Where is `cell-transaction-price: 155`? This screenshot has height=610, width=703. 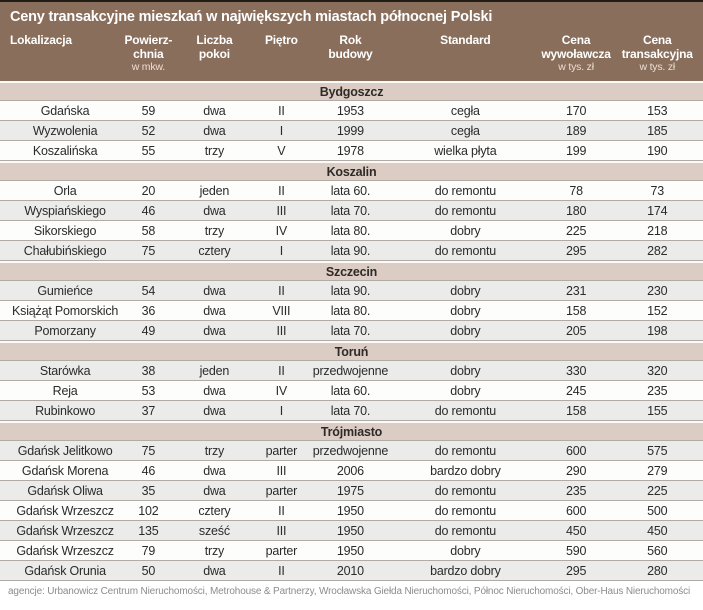
cell-transaction-price: 155 is located at coordinates (657, 410).